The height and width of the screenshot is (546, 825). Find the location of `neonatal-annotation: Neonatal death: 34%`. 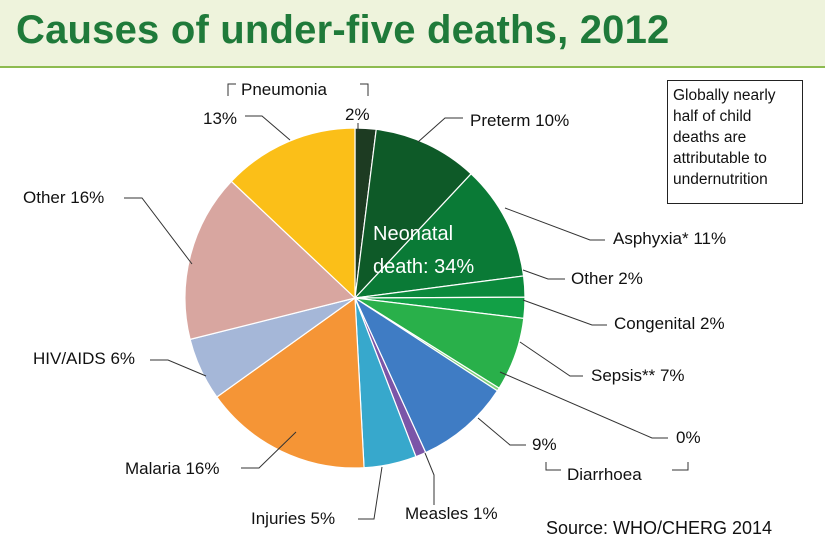

neonatal-annotation: Neonatal death: 34% is located at coordinates (423, 250).